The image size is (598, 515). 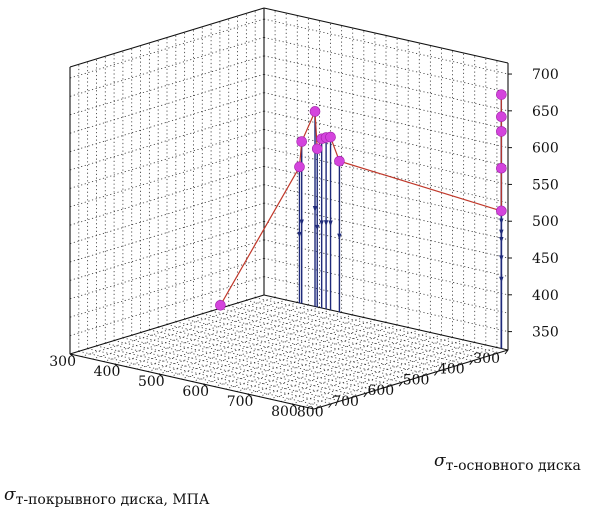 I want to click on y-axis-label: σт-основного диска, so click(x=507, y=462).